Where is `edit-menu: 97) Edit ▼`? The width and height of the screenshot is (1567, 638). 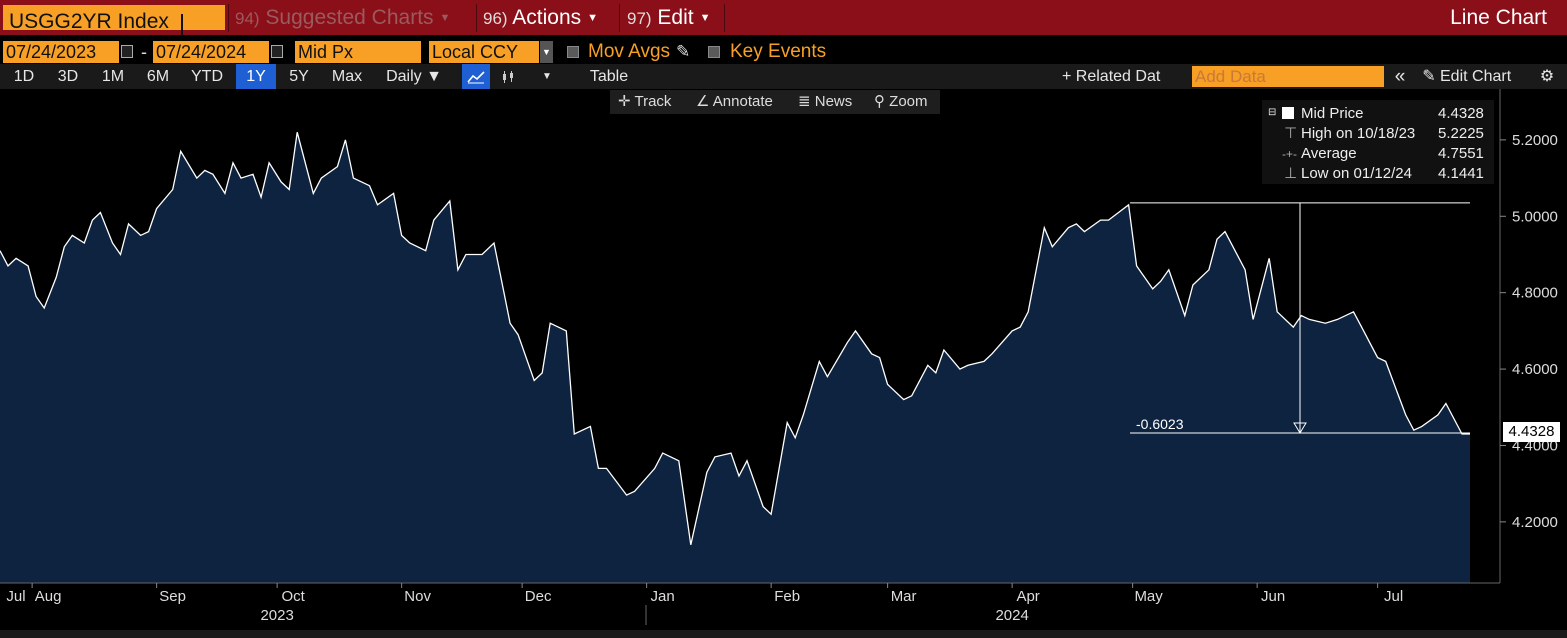 edit-menu: 97) Edit ▼ is located at coordinates (669, 18).